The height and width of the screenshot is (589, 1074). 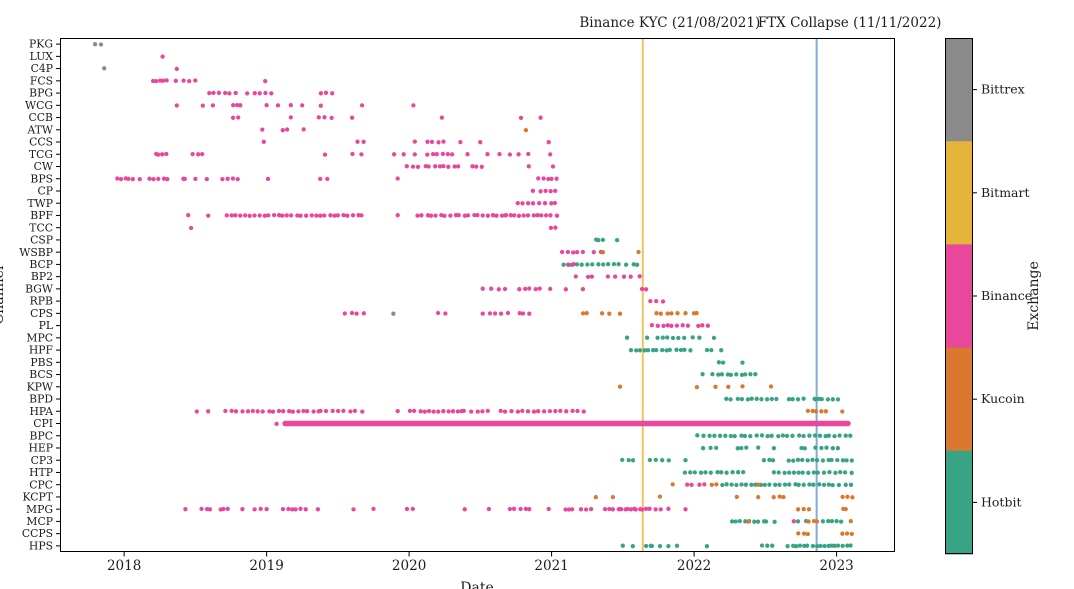 I want to click on y-tick-label: KPW, so click(x=40, y=386).